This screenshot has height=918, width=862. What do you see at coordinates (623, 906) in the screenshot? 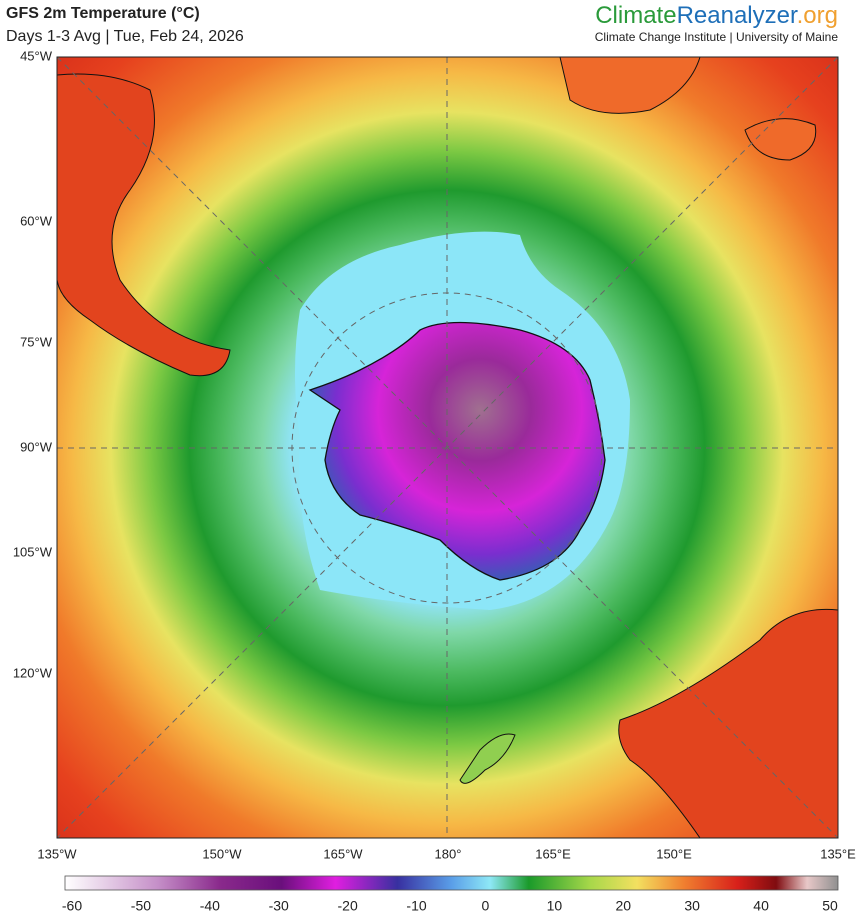
I see `colorbar-tick-label: 20` at bounding box center [623, 906].